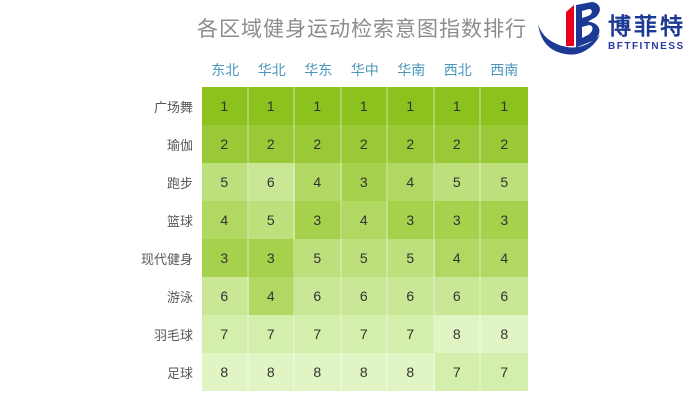 Image resolution: width=700 pixels, height=417 pixels. I want to click on brand-logo: 博菲特 BFTFITNESS, so click(610, 29).